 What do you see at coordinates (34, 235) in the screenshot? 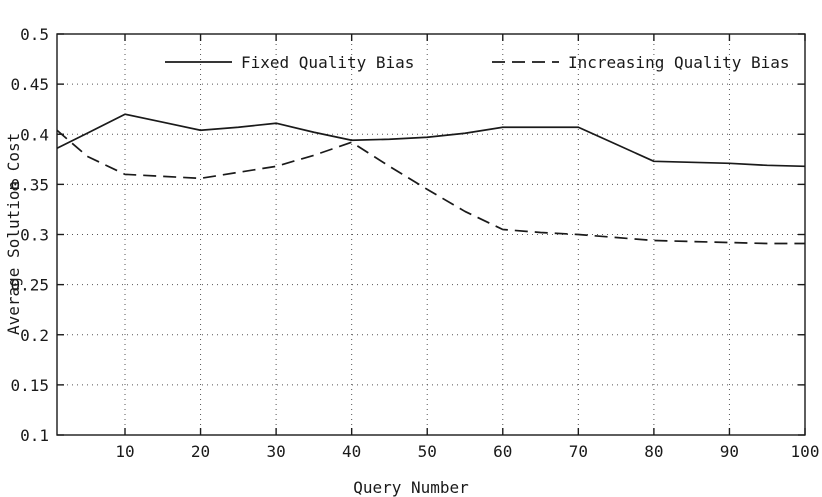
I see `y-tick-label: 0.3` at bounding box center [34, 235].